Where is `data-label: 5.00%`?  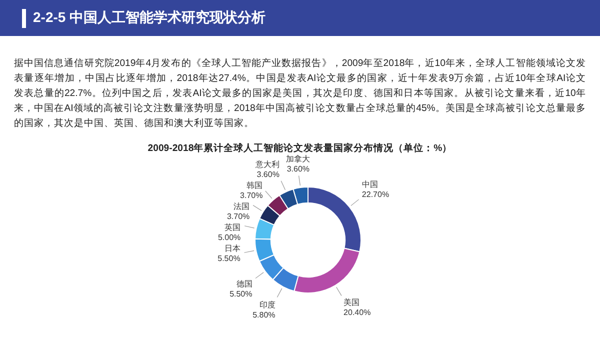 data-label: 5.00% is located at coordinates (229, 237).